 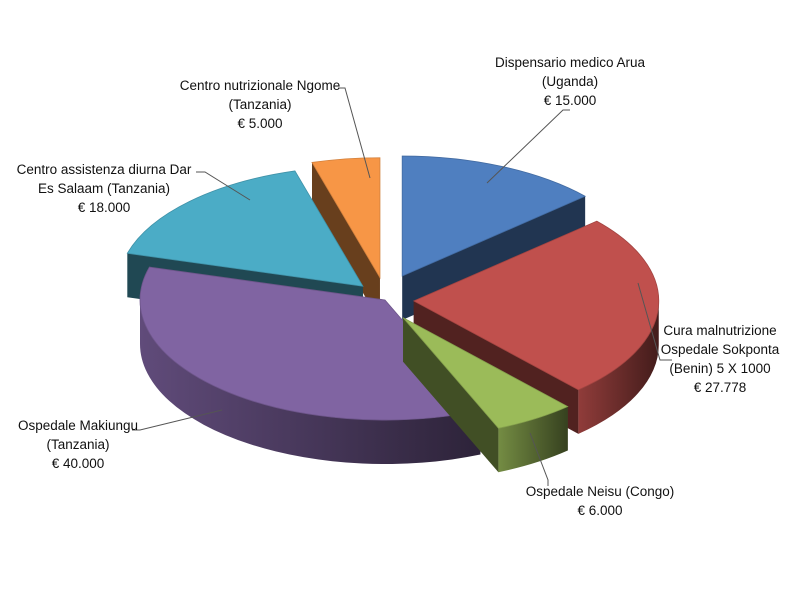 I want to click on slice-category-label: Ospedale Neisu (Congo), so click(x=600, y=491).